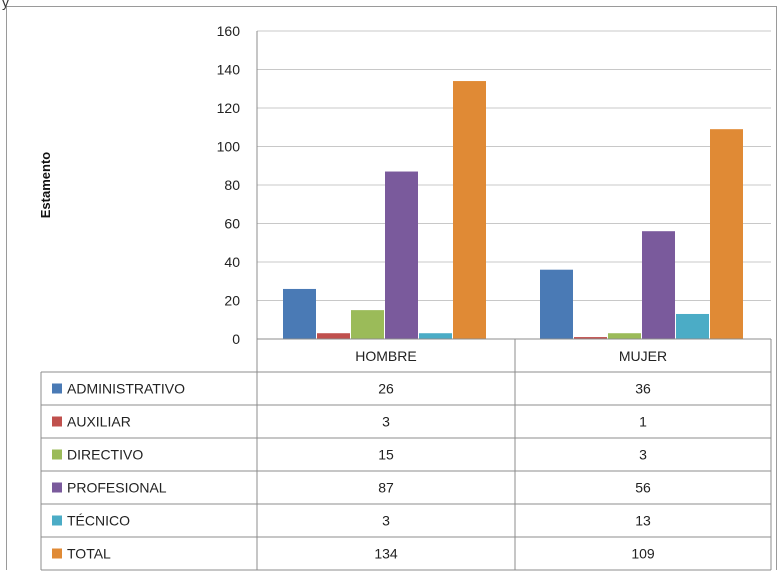 Image resolution: width=781 pixels, height=573 pixels. I want to click on legend-label: ADMINISTRATIVO, so click(126, 389).